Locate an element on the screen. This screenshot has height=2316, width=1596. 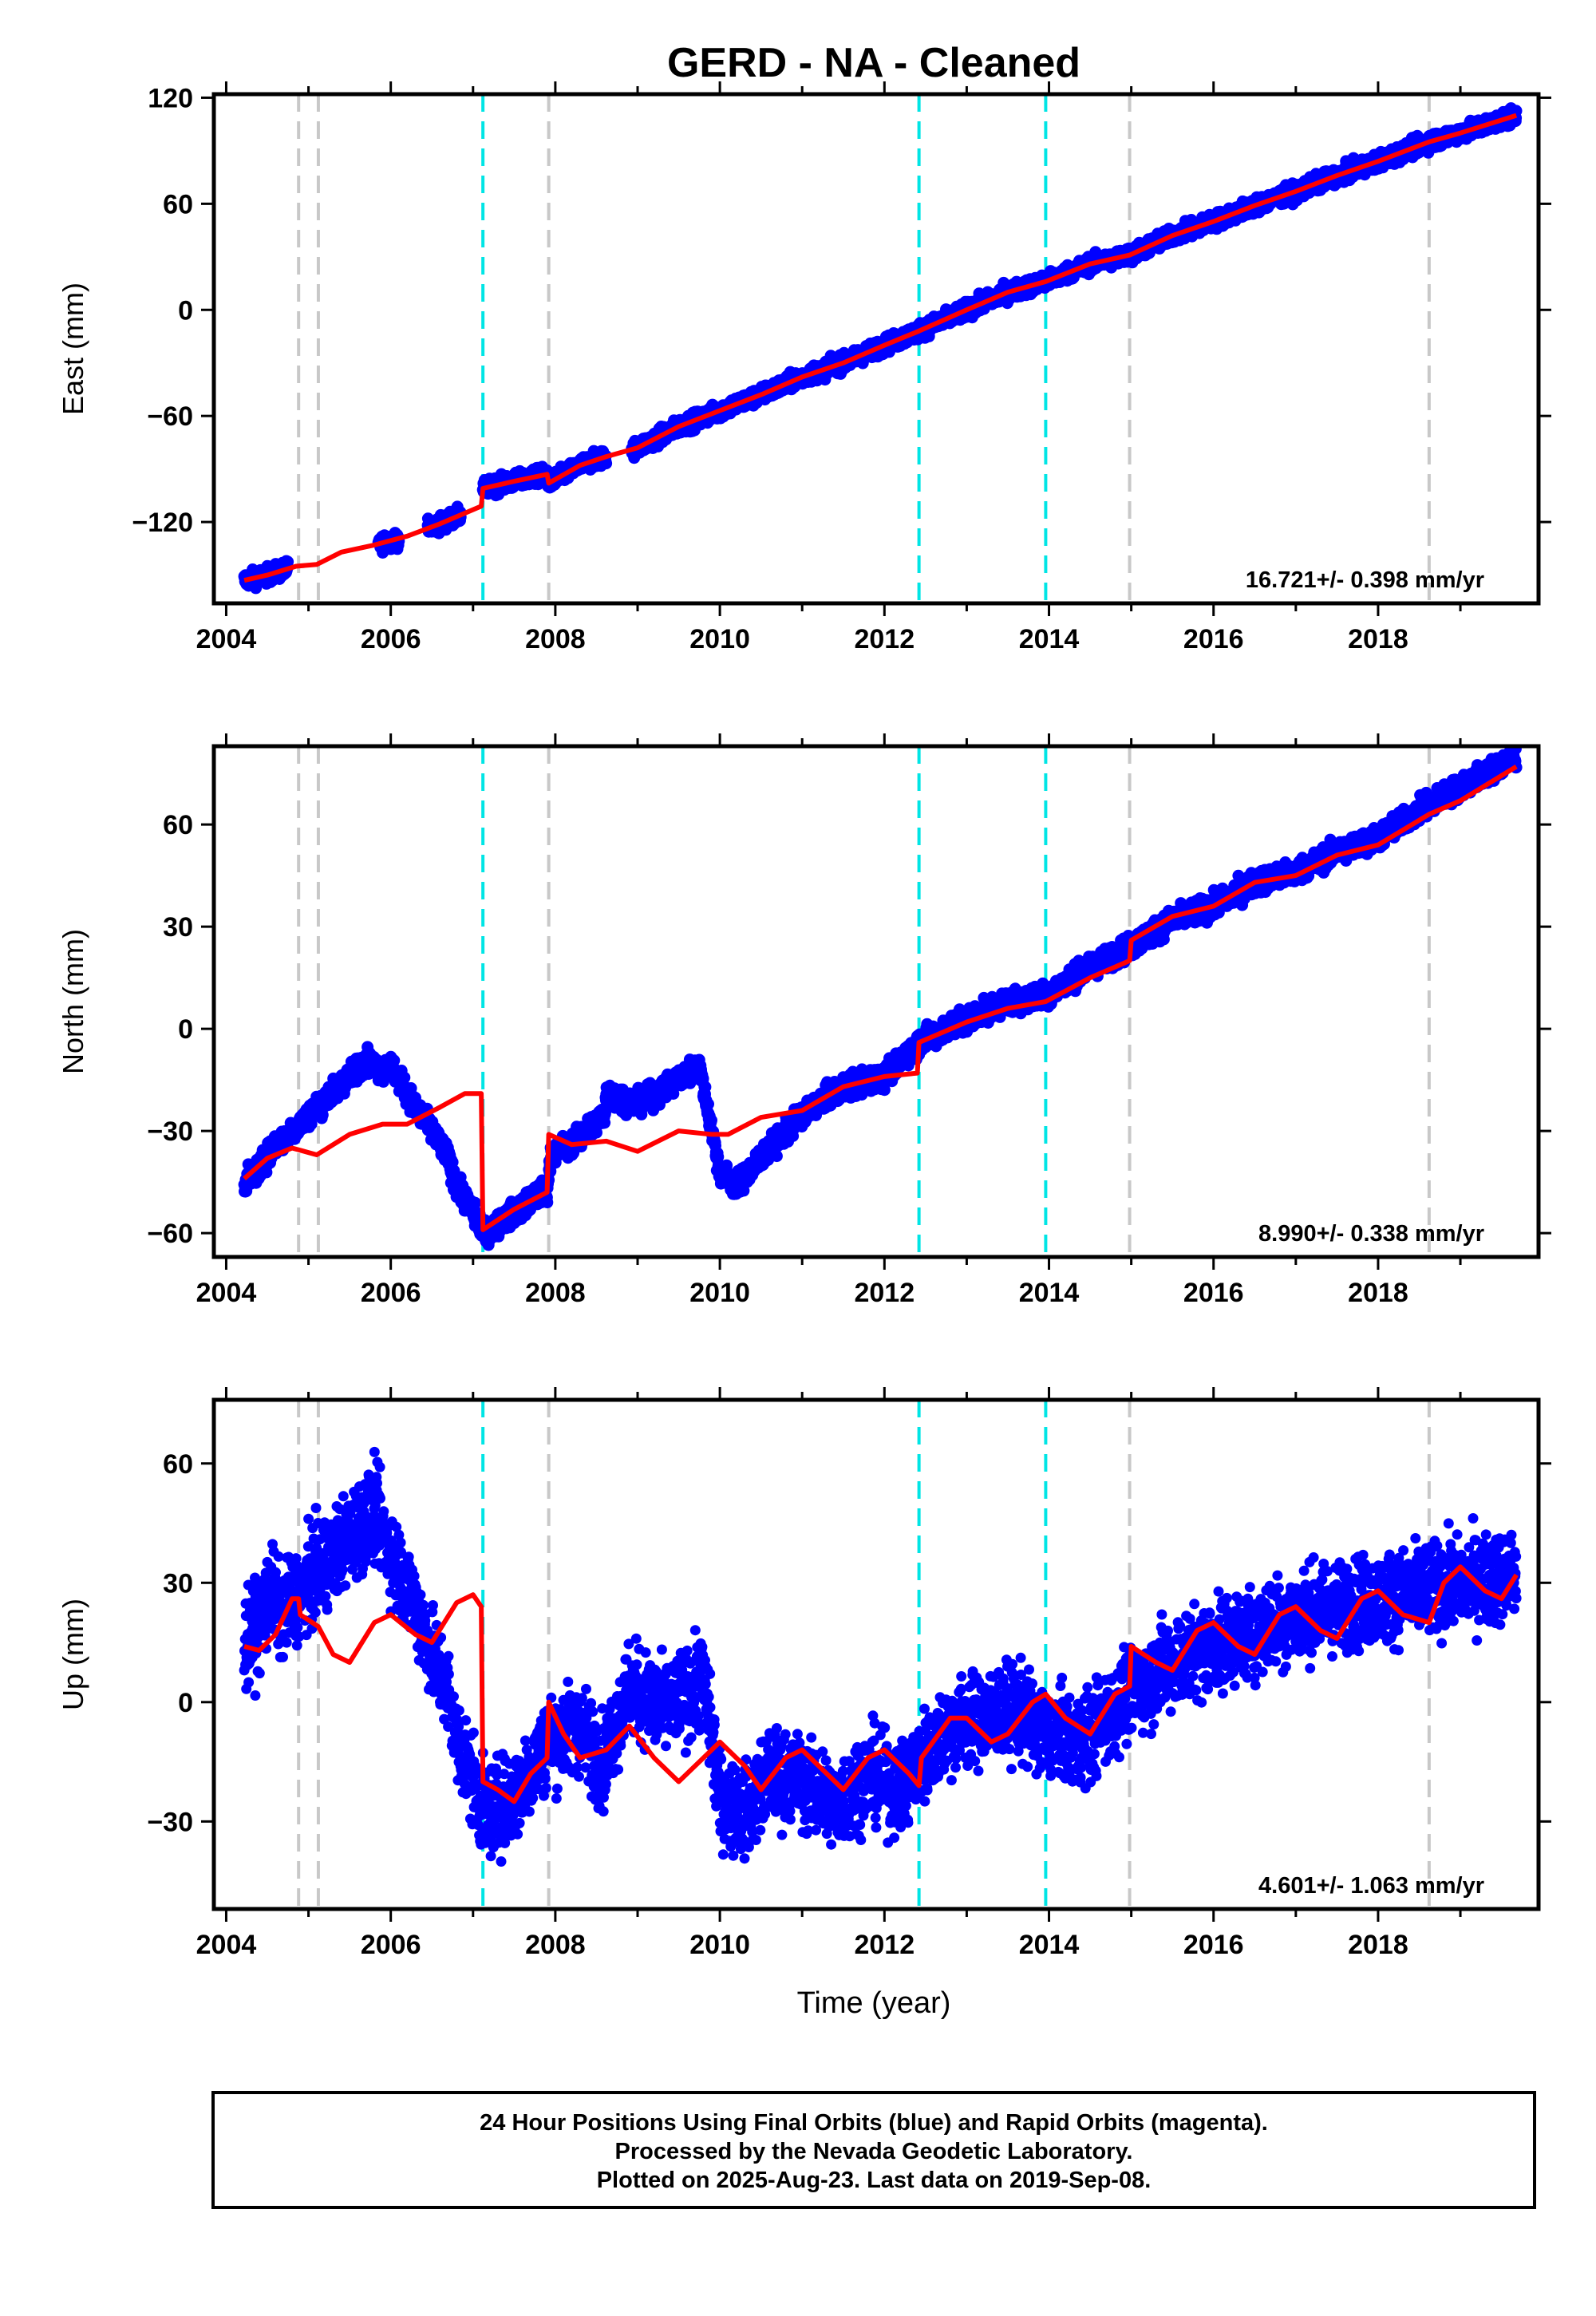
x-tick-label: 2016 is located at coordinates (1213, 639).